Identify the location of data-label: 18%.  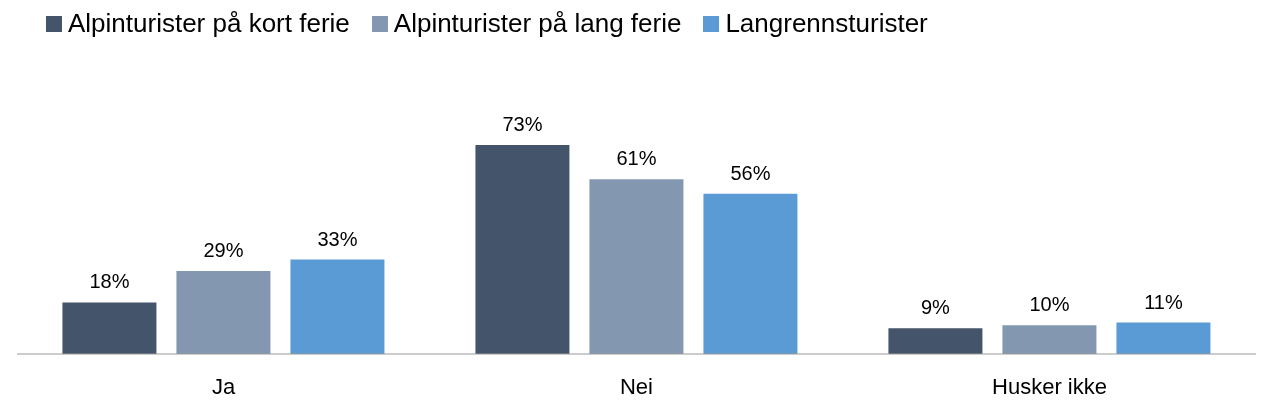
(109, 281).